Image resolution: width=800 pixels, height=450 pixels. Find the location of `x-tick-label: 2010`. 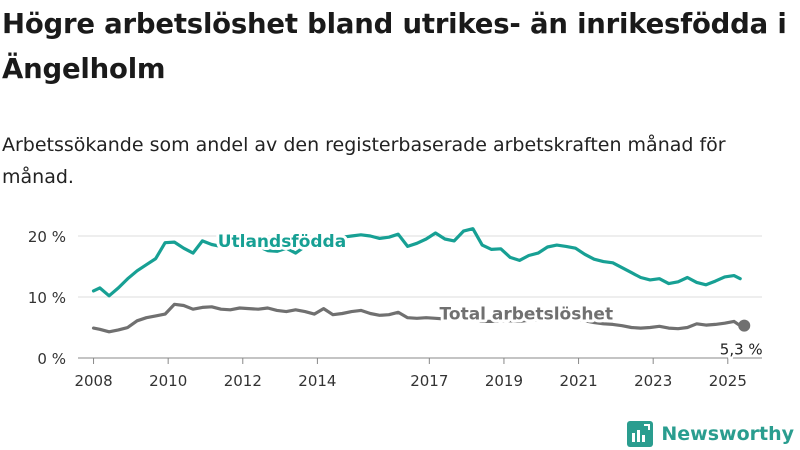

x-tick-label: 2010 is located at coordinates (168, 381).